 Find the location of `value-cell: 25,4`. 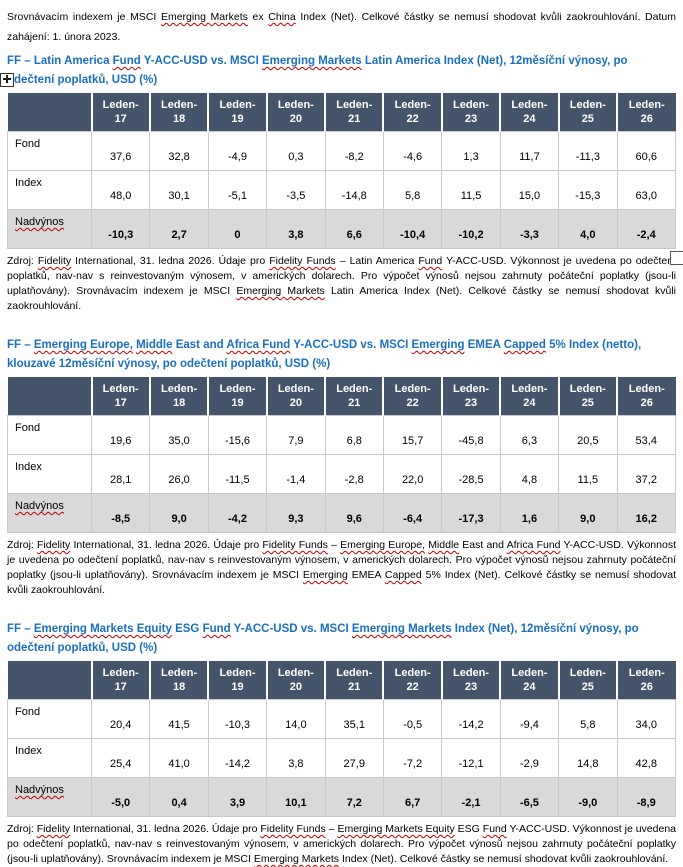

value-cell: 25,4 is located at coordinates (120, 758).